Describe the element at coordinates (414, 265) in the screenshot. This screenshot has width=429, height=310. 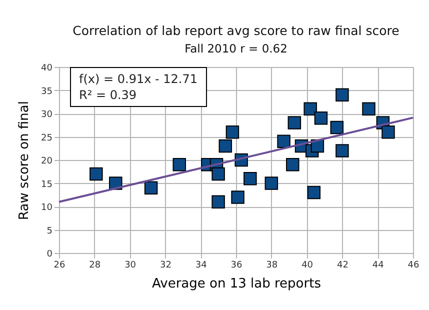
I see `x-tick-label: 46` at that location.